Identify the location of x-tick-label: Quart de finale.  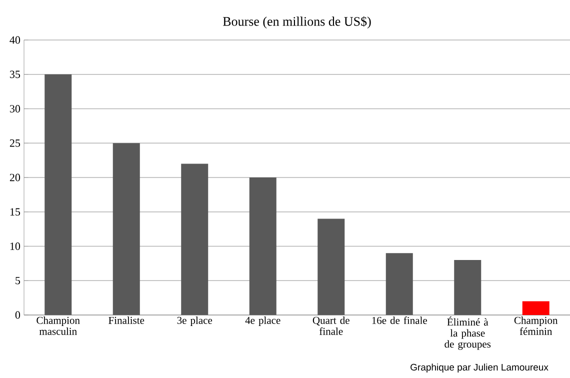
(331, 325).